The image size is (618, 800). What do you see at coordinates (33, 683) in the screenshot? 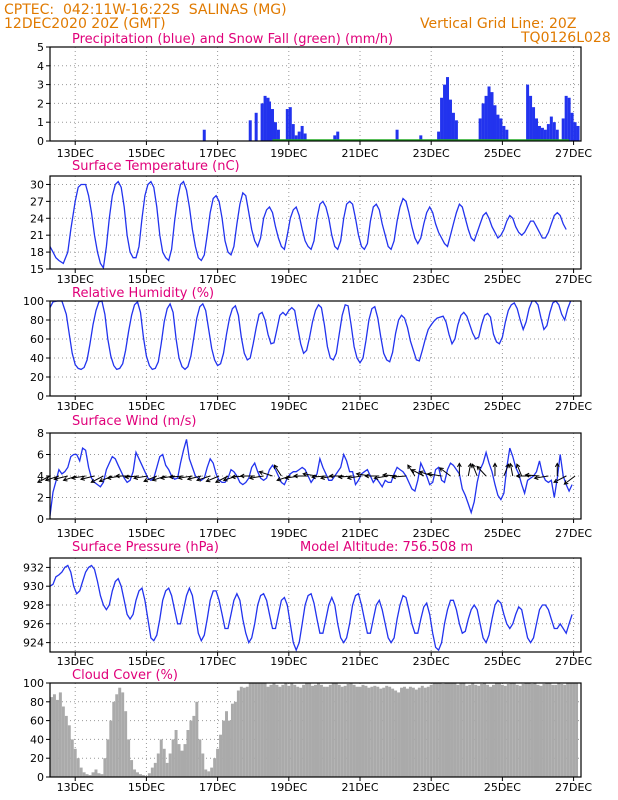
I see `y-tick-label: 100` at bounding box center [33, 683].